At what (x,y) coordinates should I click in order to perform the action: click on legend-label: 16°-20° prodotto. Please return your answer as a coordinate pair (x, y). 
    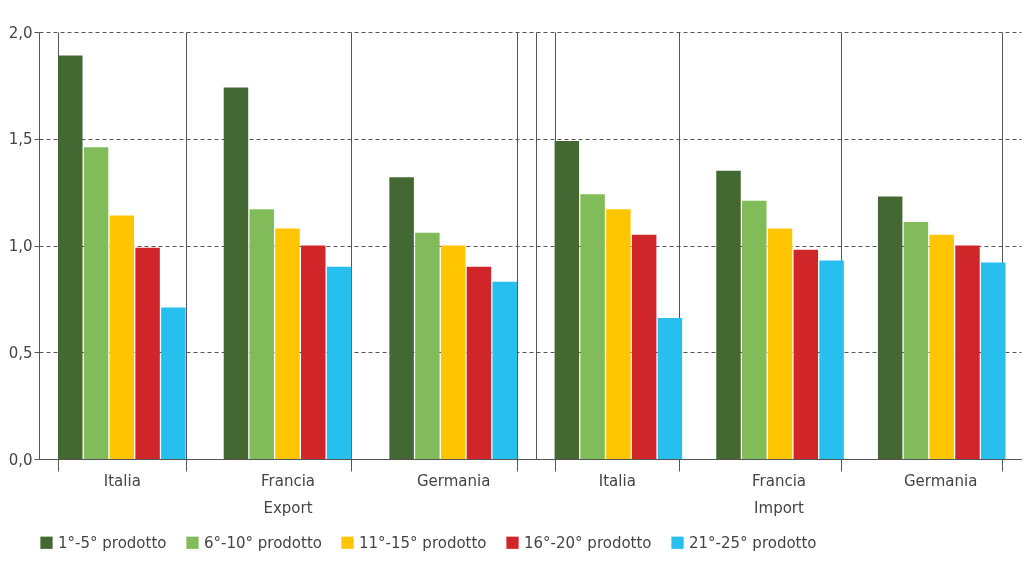
    Looking at the image, I should click on (588, 542).